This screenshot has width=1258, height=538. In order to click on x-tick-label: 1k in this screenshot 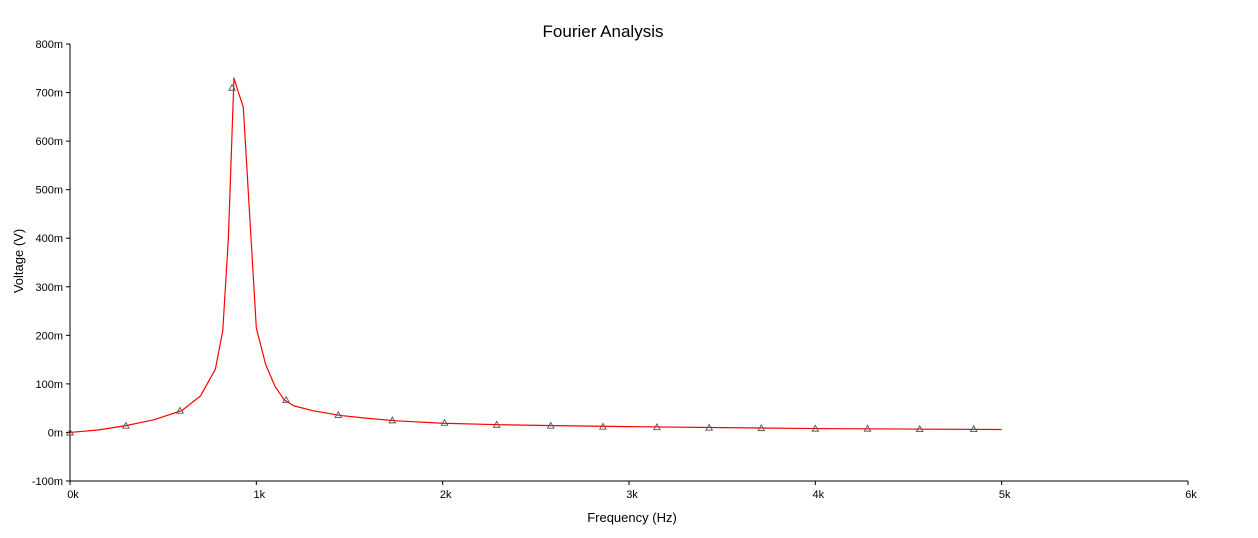, I will do `click(260, 495)`.